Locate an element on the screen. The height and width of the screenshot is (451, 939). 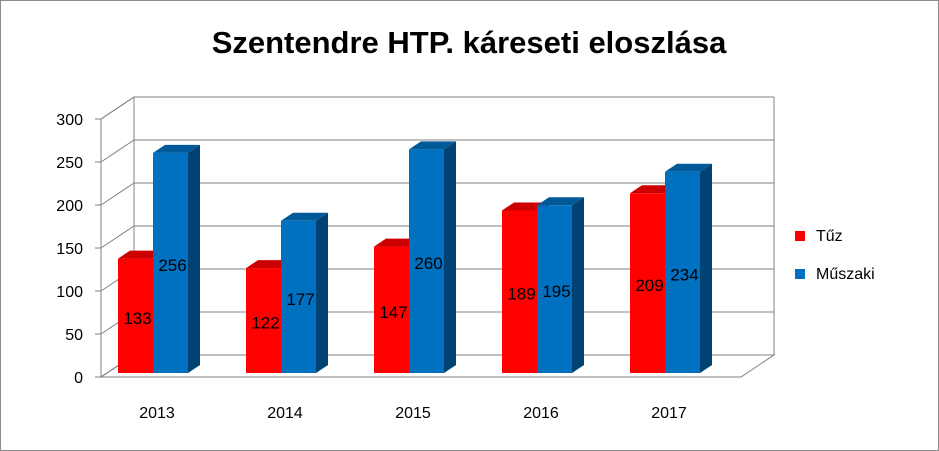
bar-muszaki-2016 is located at coordinates (560, 285).